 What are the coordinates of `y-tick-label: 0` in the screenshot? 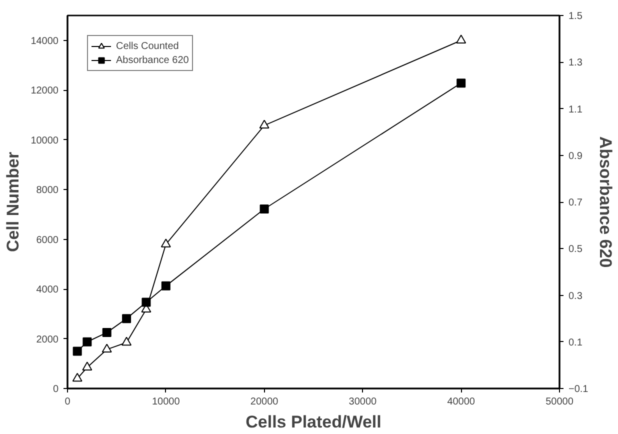 It's located at (55, 389).